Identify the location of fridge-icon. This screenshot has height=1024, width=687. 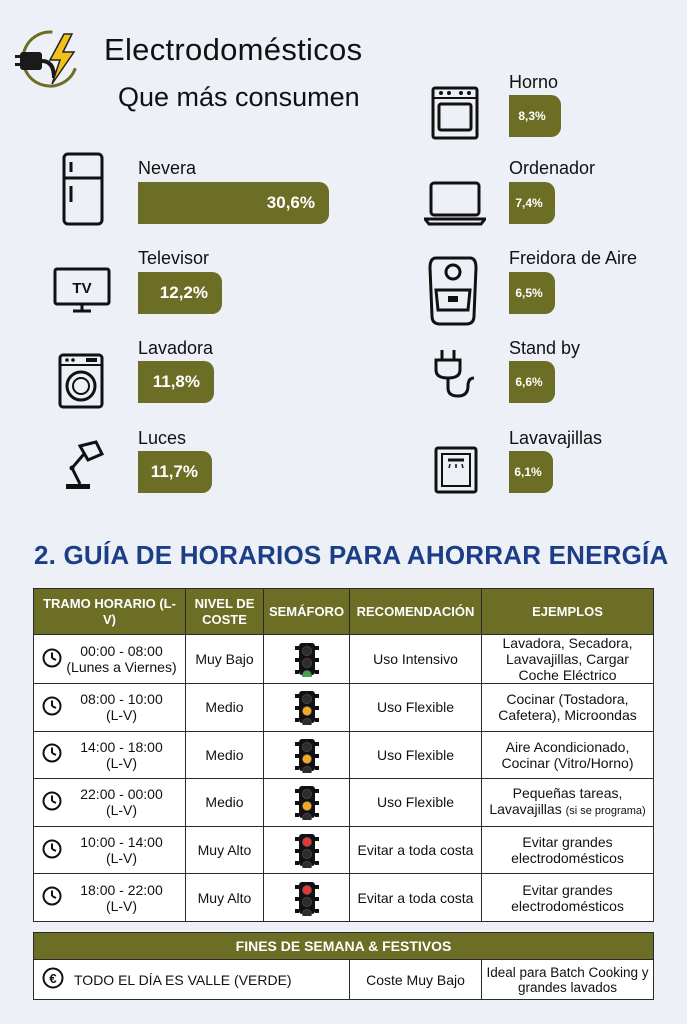
(83, 189).